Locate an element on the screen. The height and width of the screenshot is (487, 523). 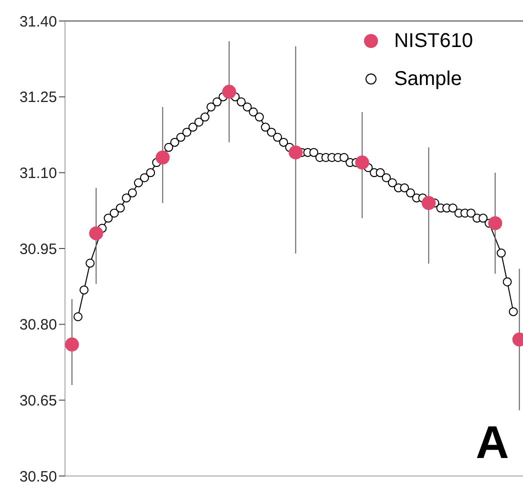
y-tick-label: 30.50 is located at coordinates (38, 477).